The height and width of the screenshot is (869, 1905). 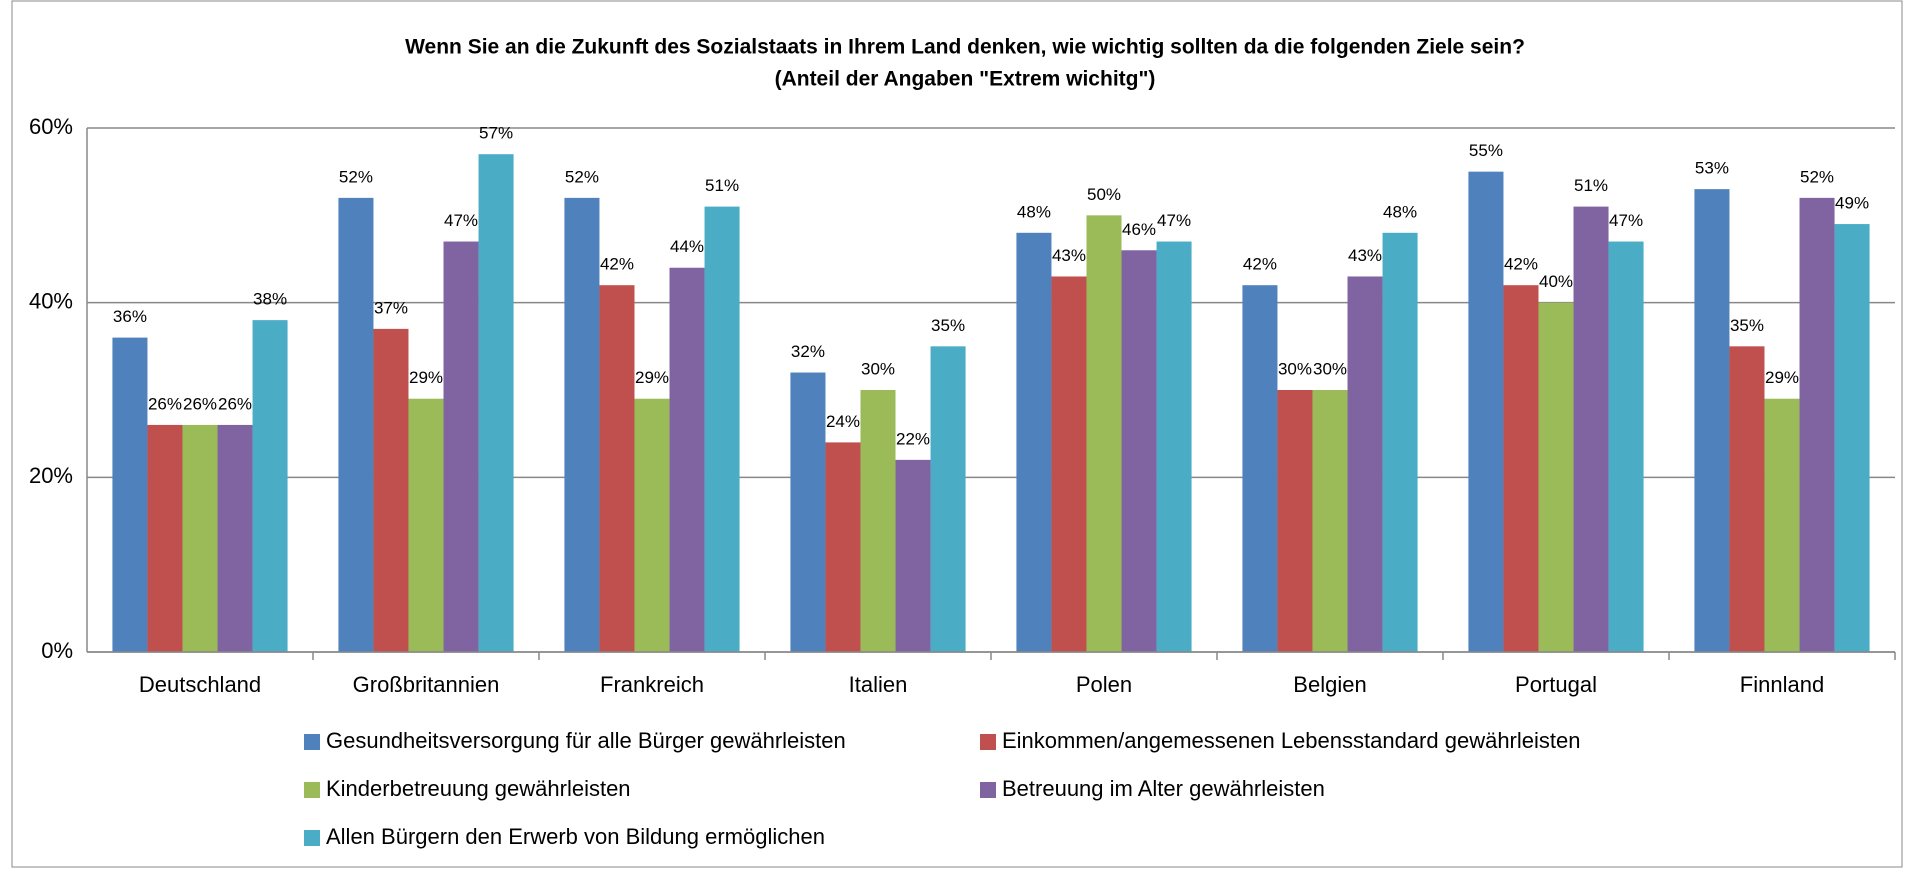 I want to click on x-tick-label: Italien, so click(x=878, y=684).